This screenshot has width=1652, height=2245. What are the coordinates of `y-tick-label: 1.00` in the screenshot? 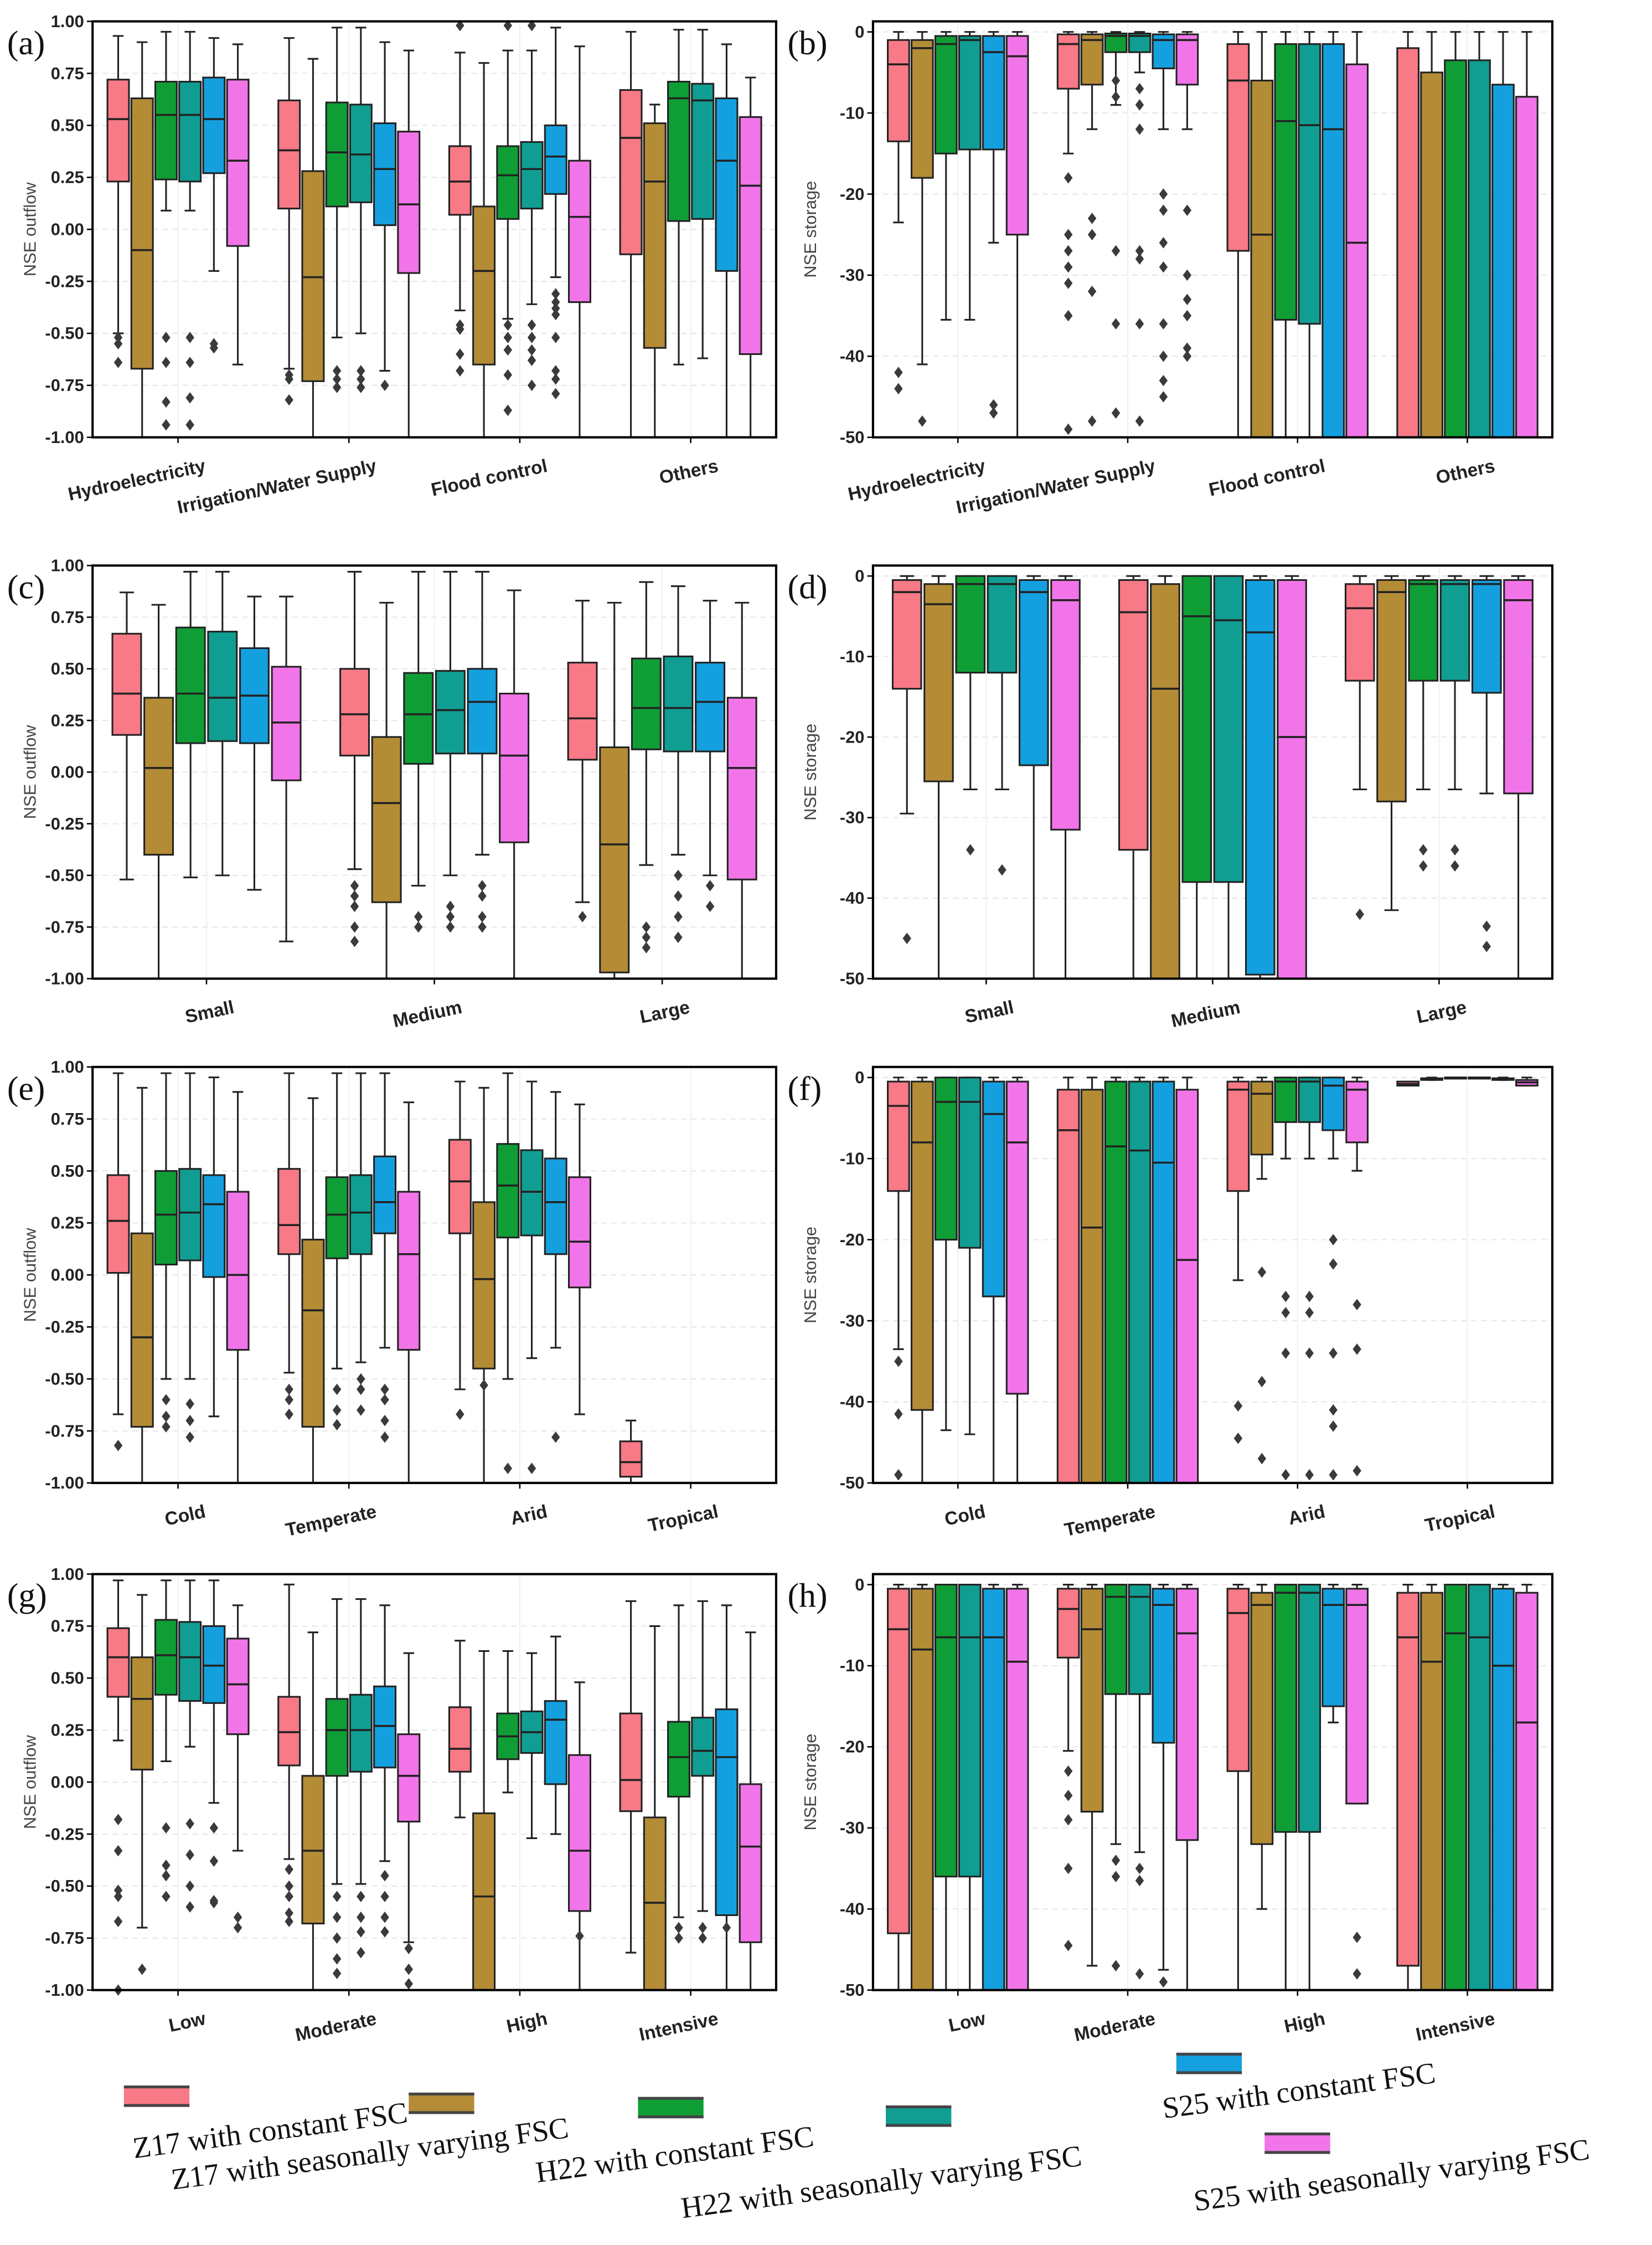 It's located at (67, 1067).